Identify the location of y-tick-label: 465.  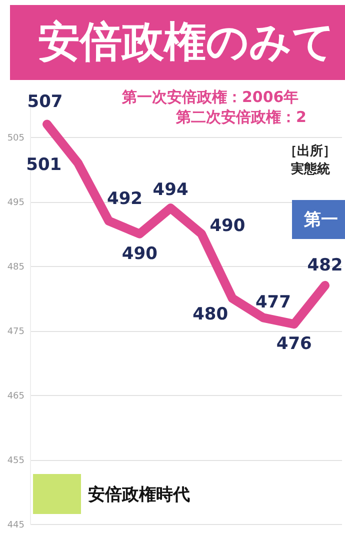
(15, 397).